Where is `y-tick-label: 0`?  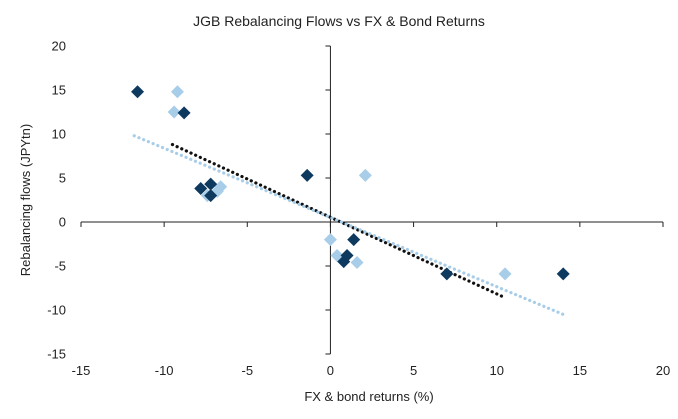
y-tick-label: 0 is located at coordinates (62, 222).